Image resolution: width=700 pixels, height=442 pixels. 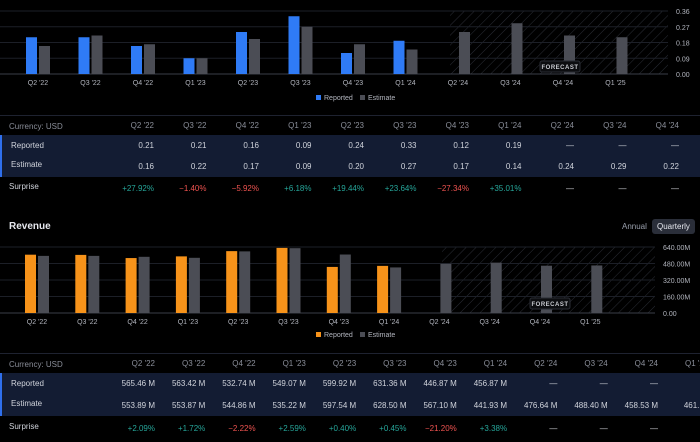 What do you see at coordinates (691, 405) in the screenshot?
I see `table-cell: 461.10` at bounding box center [691, 405].